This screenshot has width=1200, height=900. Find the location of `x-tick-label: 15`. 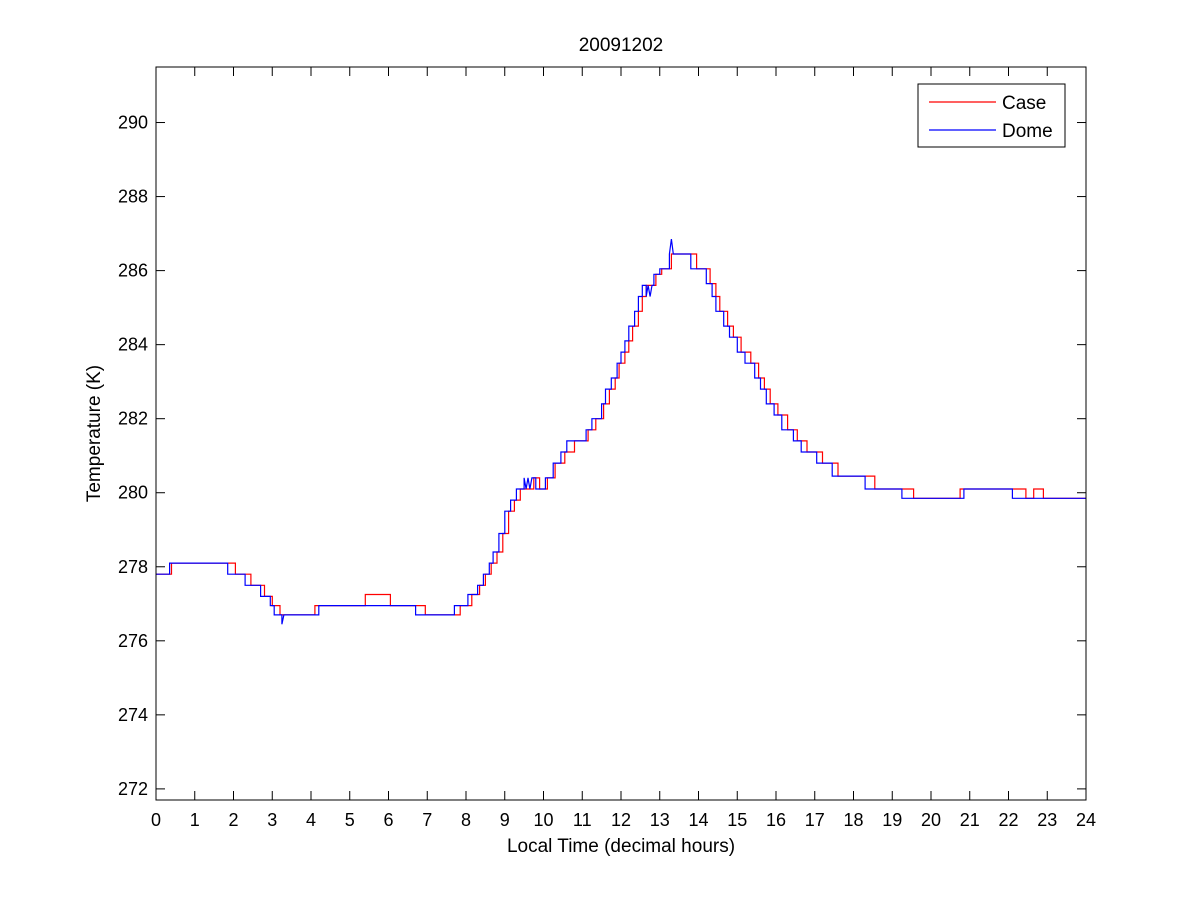

x-tick-label: 15 is located at coordinates (737, 820).